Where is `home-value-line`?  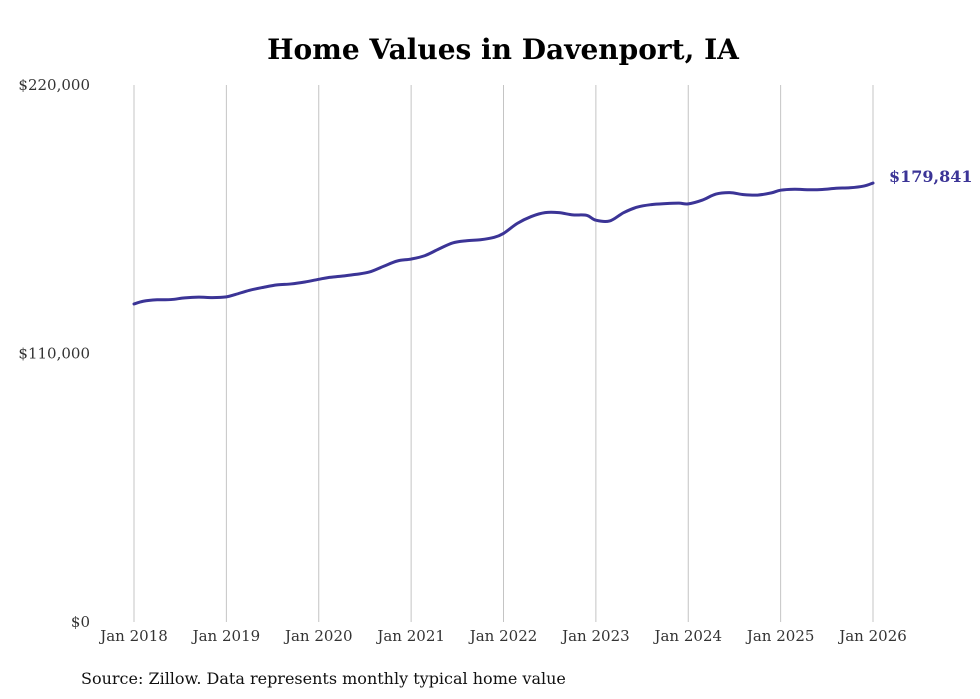 home-value-line is located at coordinates (503, 243).